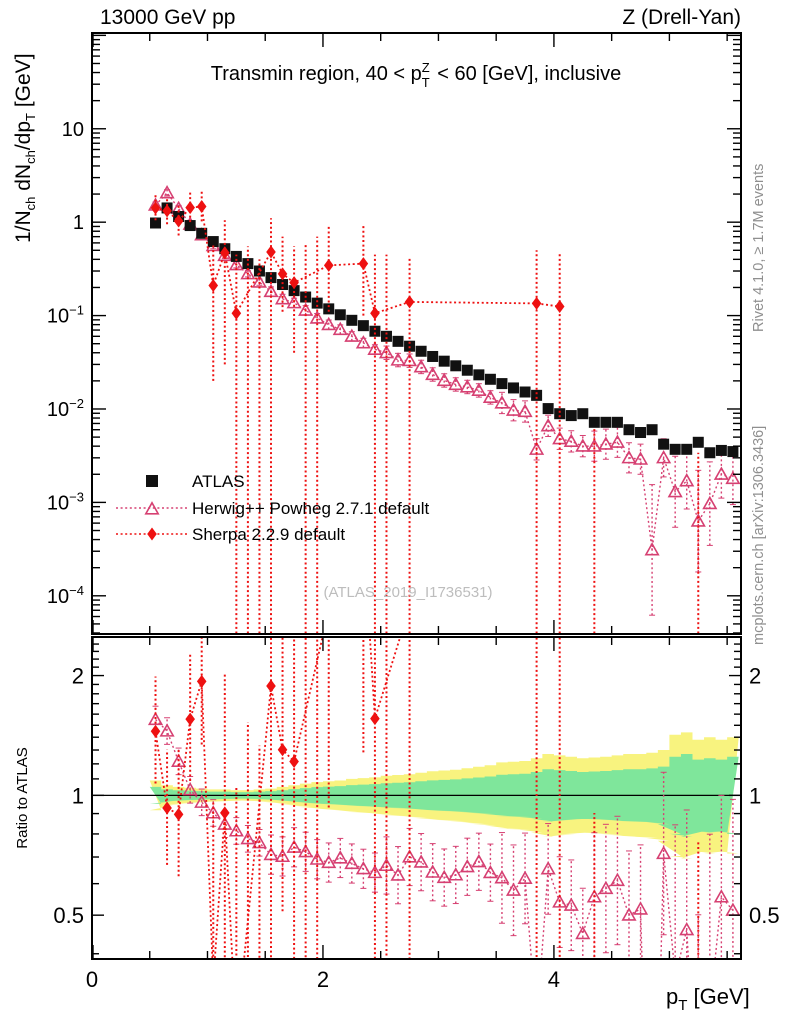  What do you see at coordinates (167, 17) in the screenshot?
I see `beam-energy-label: 13000 GeV pp` at bounding box center [167, 17].